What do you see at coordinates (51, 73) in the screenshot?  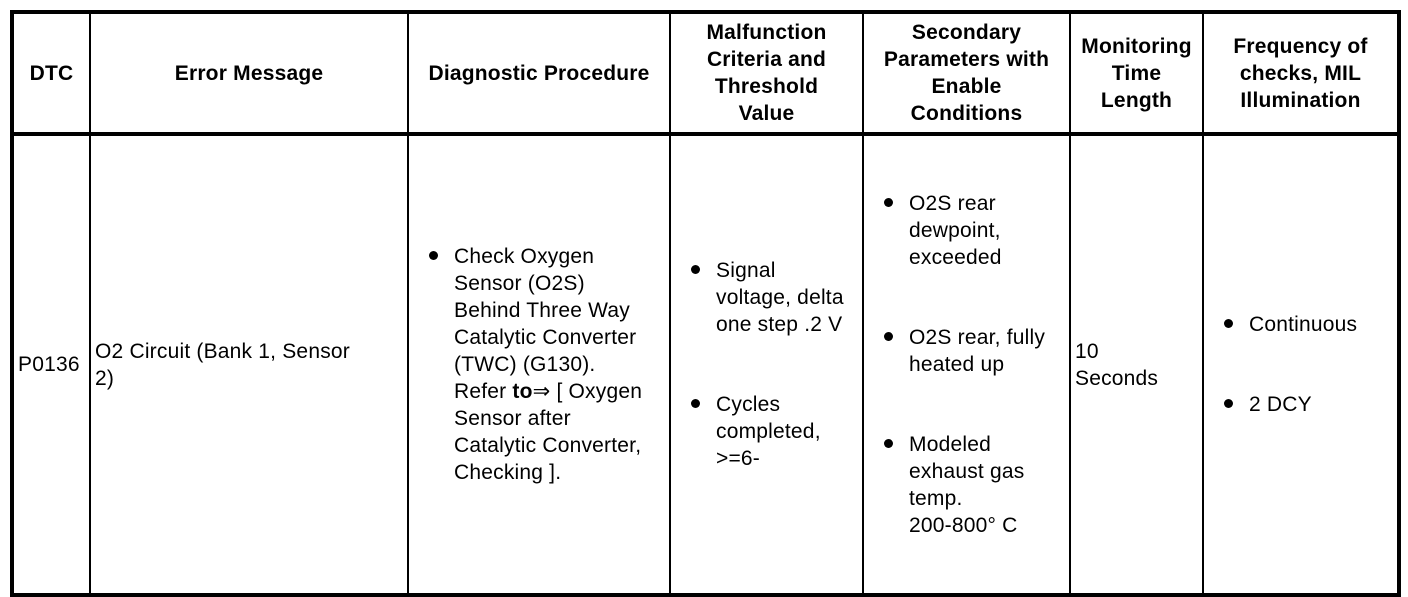 I see `col-header-dtc: DTC` at bounding box center [51, 73].